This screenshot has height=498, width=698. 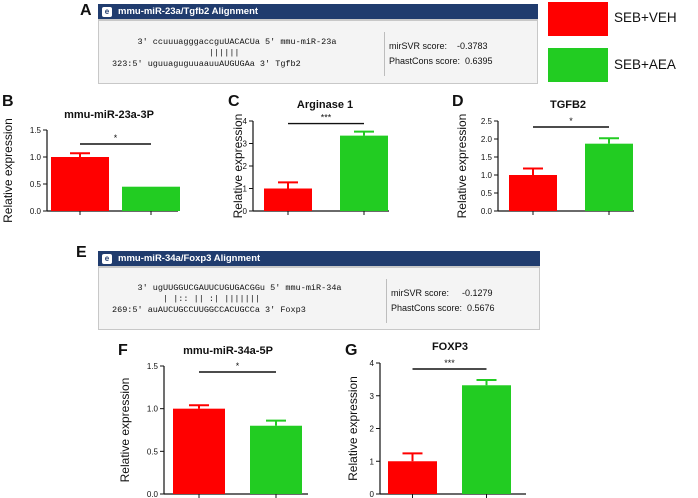 What do you see at coordinates (151, 198) in the screenshot?
I see `chart-b-bar-seb-aea` at bounding box center [151, 198].